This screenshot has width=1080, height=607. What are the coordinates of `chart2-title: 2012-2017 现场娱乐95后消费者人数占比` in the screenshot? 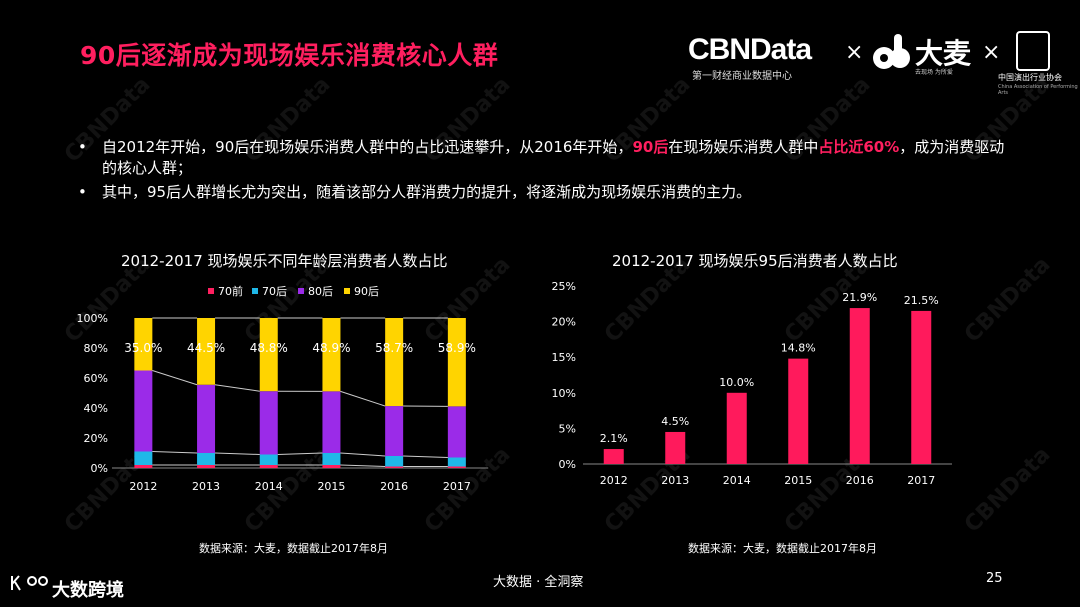 It's located at (755, 261).